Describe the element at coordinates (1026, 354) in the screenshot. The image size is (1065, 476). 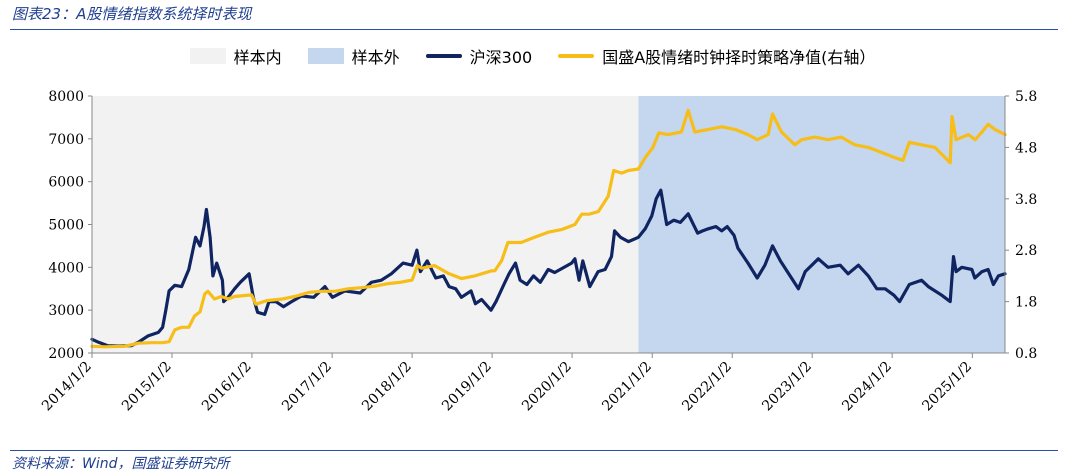
I see `right-y-tick-label: 0.8` at that location.